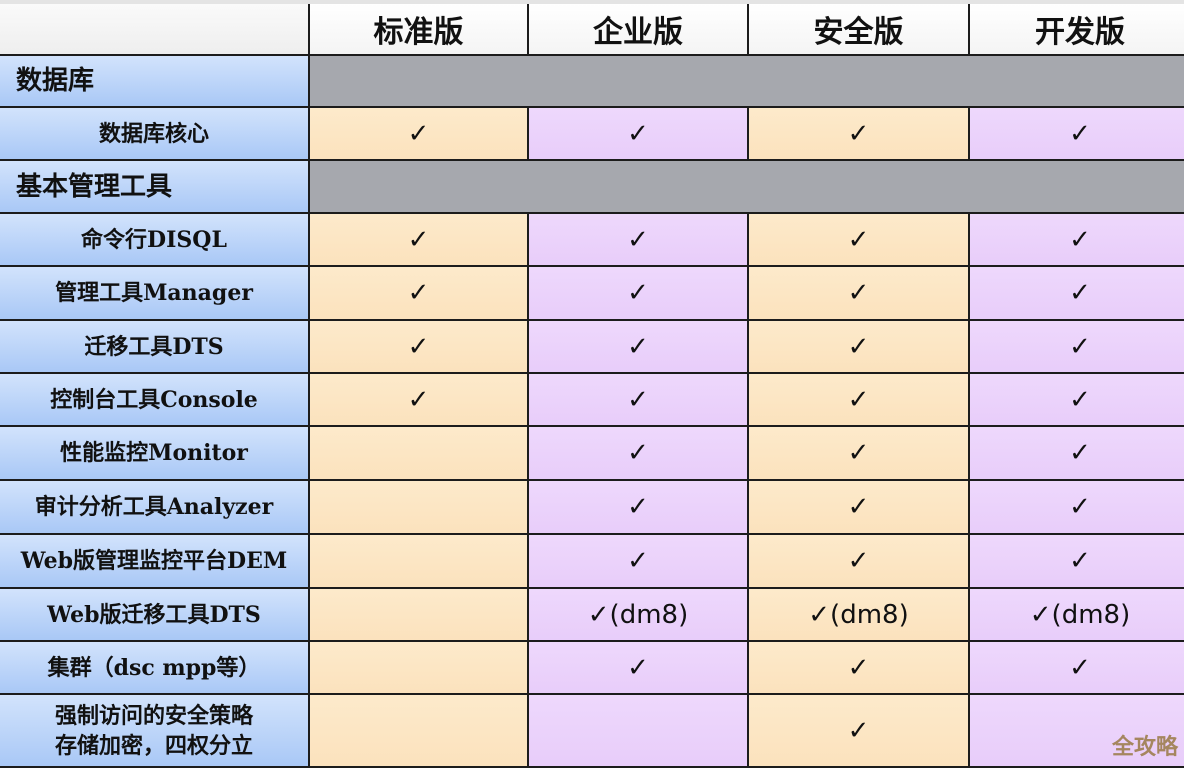 The height and width of the screenshot is (768, 1184). What do you see at coordinates (154, 133) in the screenshot?
I see `feature-label: 数据库核心` at bounding box center [154, 133].